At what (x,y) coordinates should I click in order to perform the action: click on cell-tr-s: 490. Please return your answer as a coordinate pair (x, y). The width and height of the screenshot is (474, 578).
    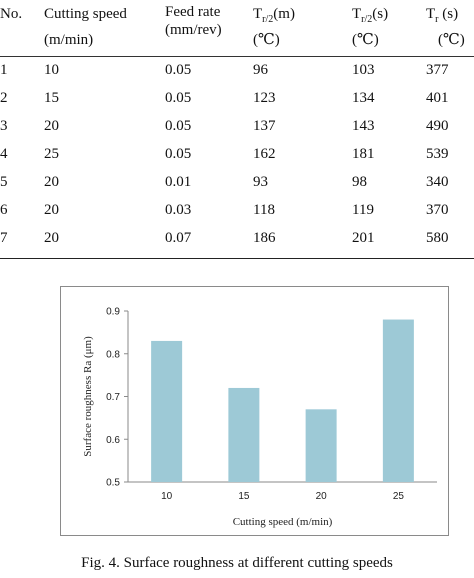
    Looking at the image, I should click on (437, 126).